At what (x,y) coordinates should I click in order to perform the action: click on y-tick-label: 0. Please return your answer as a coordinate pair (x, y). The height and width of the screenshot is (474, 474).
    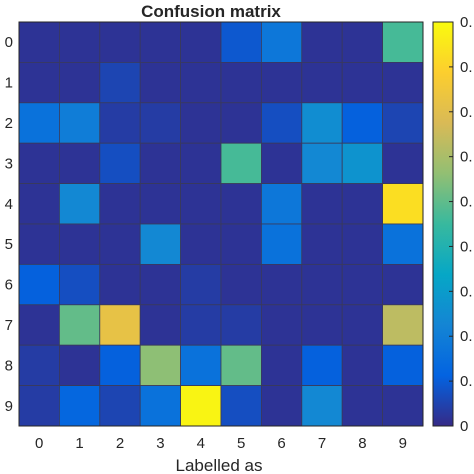
    Looking at the image, I should click on (9, 42).